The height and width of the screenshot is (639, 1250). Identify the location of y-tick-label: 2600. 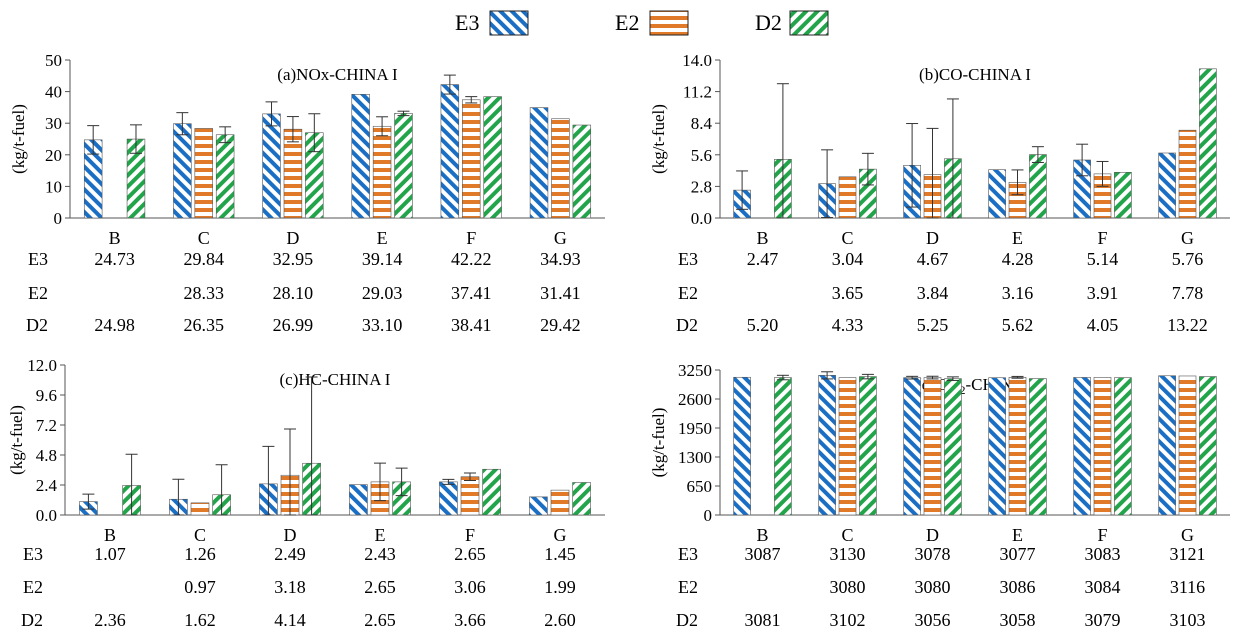
(695, 399).